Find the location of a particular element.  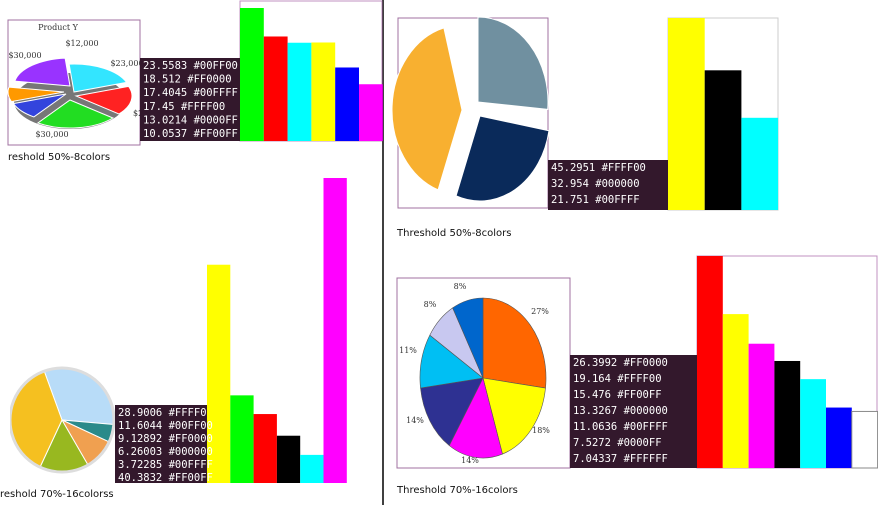

color-row: 21.751 #00FFFF is located at coordinates (595, 200).